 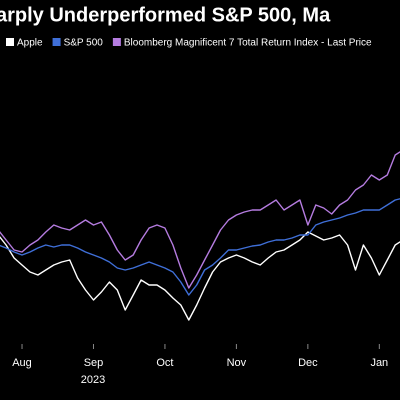 What do you see at coordinates (308, 363) in the screenshot?
I see `x-tick-label: Dec` at bounding box center [308, 363].